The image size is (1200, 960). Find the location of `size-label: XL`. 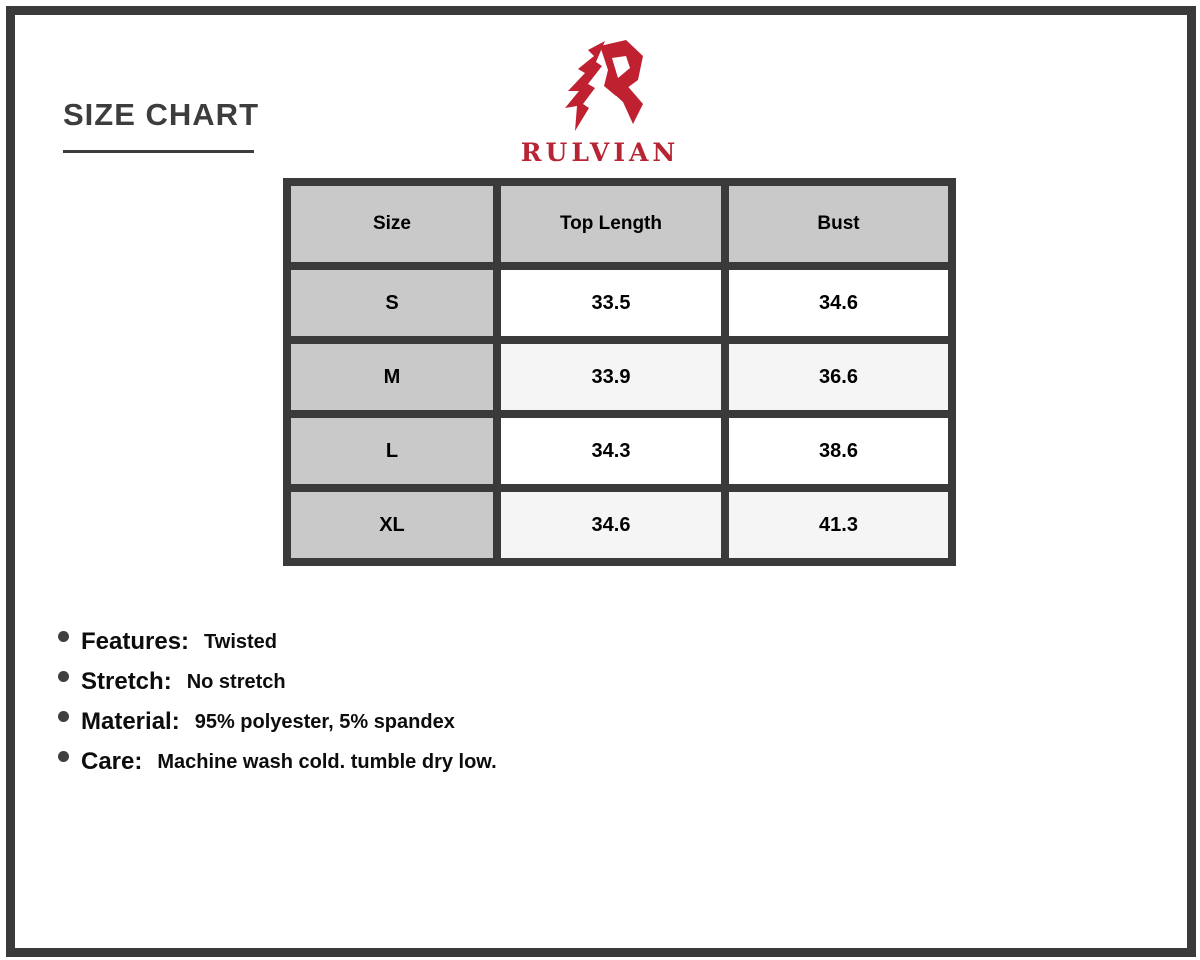

size-label: XL is located at coordinates (392, 525).